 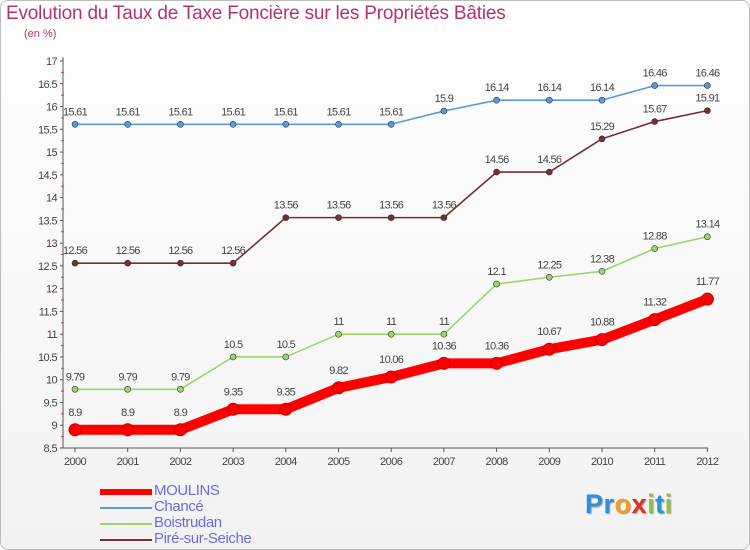 What do you see at coordinates (51, 403) in the screenshot?
I see `y-tick-label: 9.5` at bounding box center [51, 403].